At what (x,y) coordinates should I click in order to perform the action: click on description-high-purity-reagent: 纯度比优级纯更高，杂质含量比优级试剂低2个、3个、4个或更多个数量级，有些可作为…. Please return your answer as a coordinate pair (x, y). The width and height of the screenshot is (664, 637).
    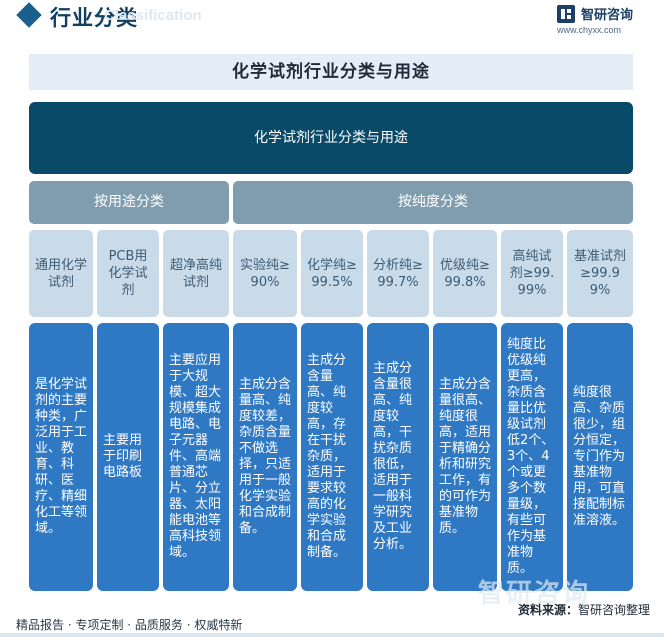
    Looking at the image, I should click on (532, 457).